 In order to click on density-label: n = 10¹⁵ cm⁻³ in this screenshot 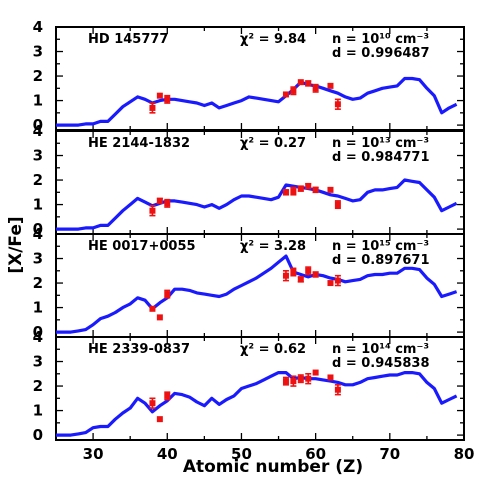, I will do `click(380, 246)`.